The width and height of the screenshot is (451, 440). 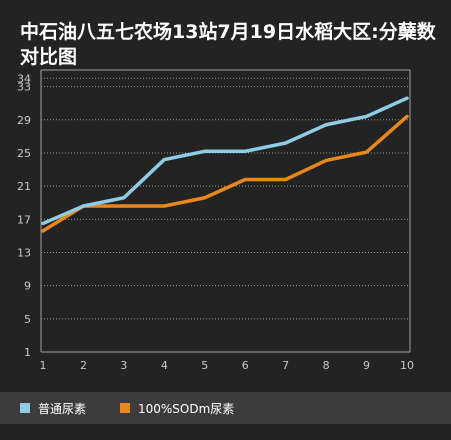 What do you see at coordinates (62, 408) in the screenshot?
I see `legend-label-series-1: 普通尿素` at bounding box center [62, 408].